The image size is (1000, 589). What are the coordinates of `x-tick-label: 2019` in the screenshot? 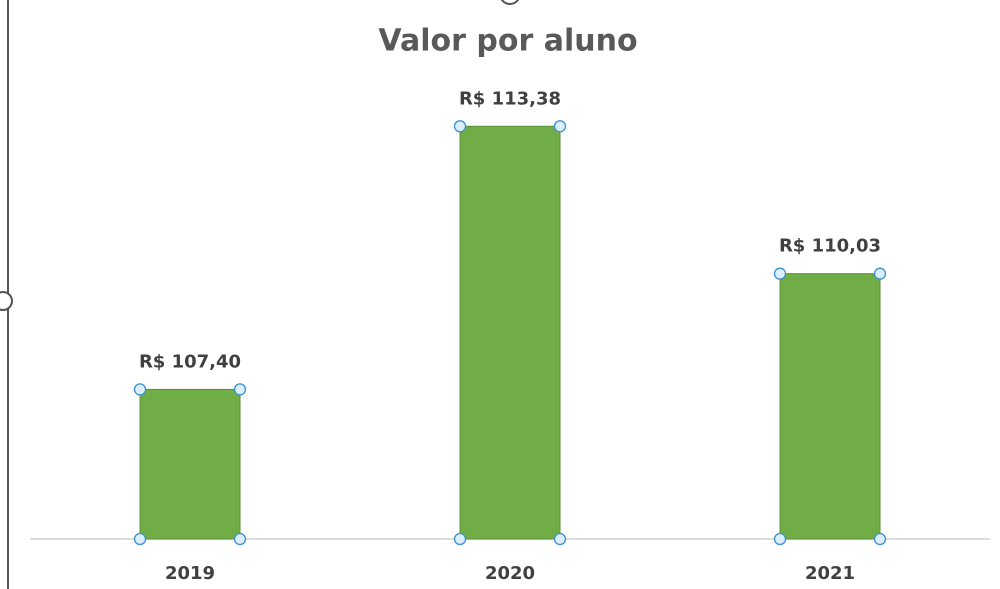 It's located at (190, 573).